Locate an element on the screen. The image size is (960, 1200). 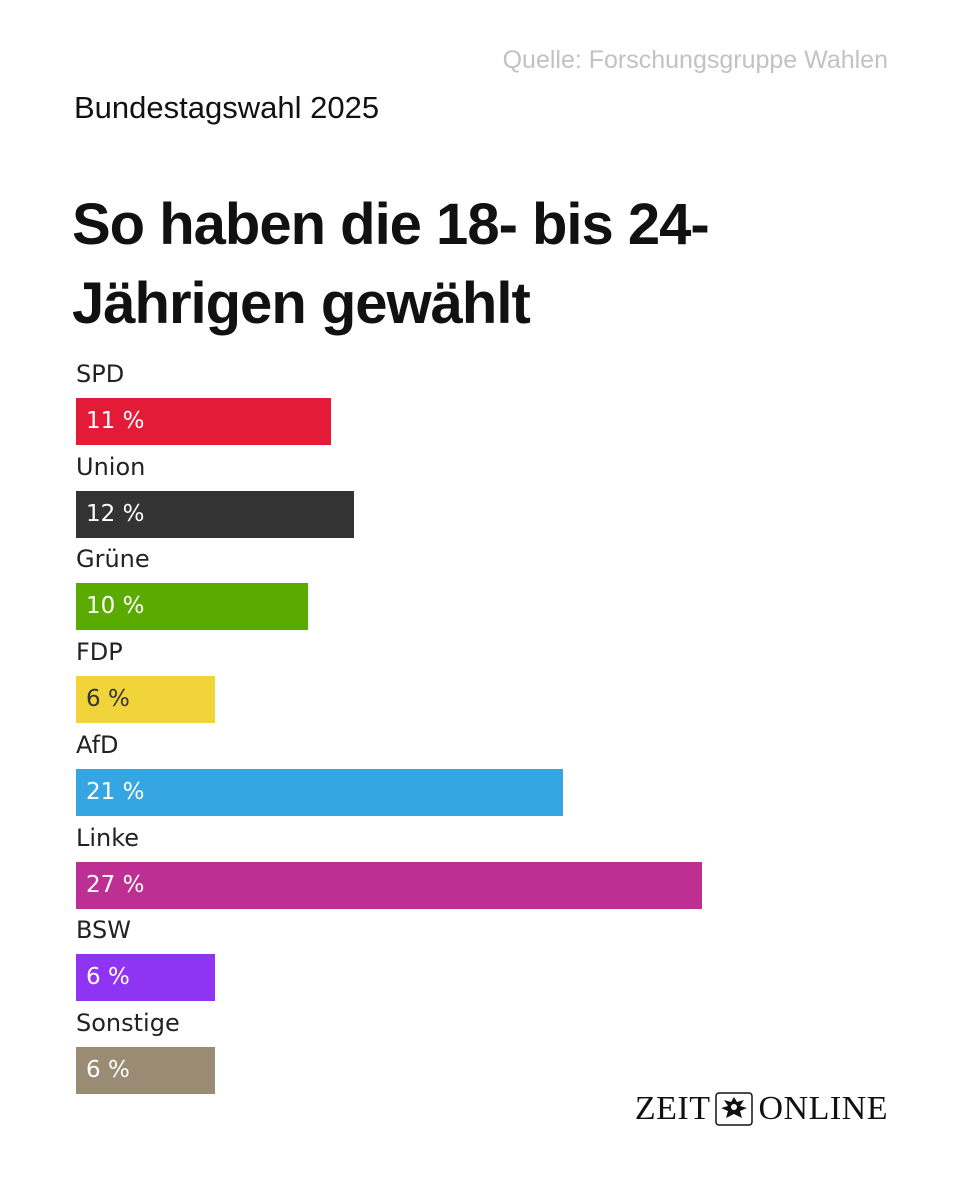
bar-afd is located at coordinates (319, 792).